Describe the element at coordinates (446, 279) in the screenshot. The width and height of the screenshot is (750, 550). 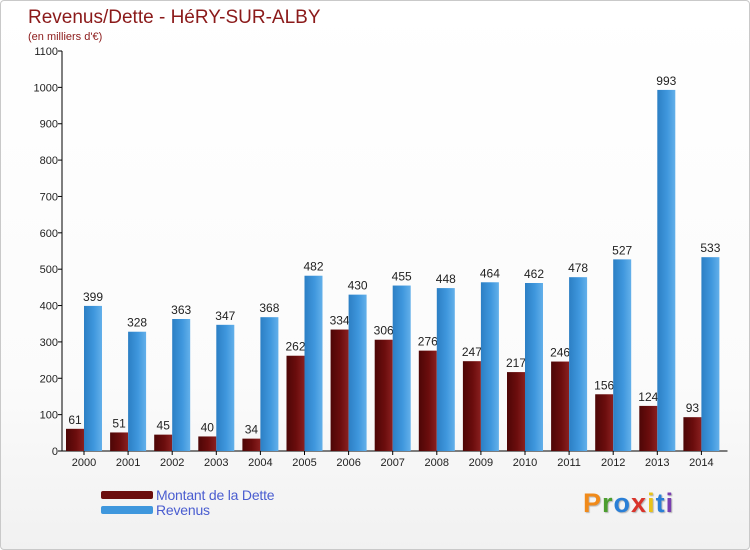
I see `revenue-data-label: 448` at that location.